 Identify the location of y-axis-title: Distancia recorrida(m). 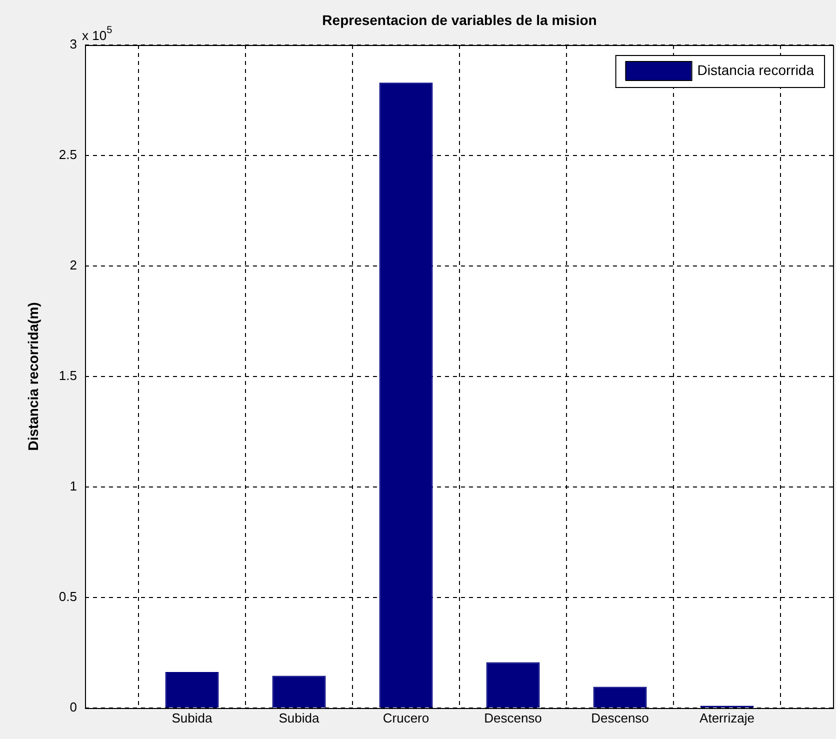
(33, 376).